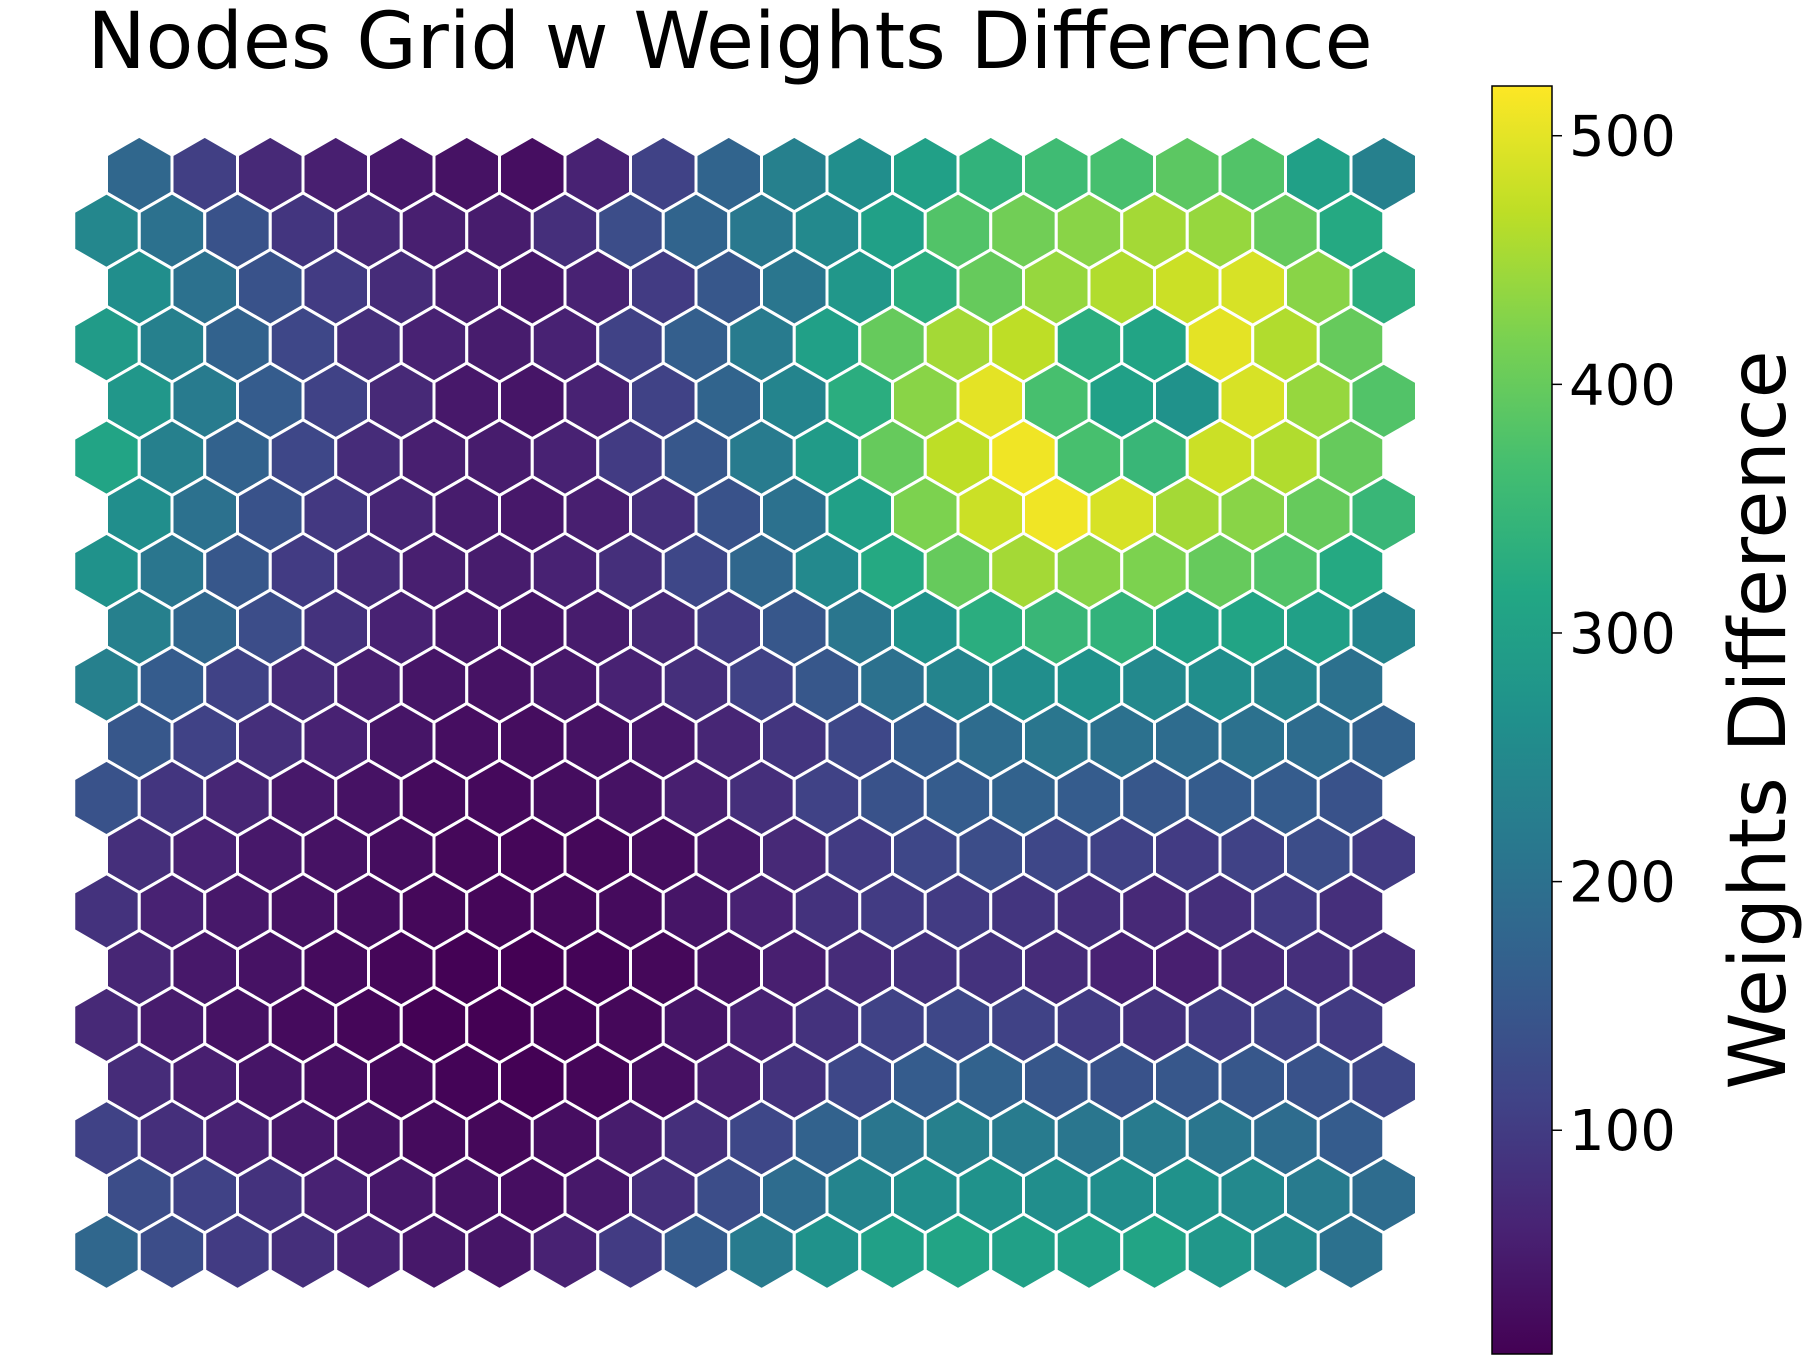 Image resolution: width=1814 pixels, height=1359 pixels. Describe the element at coordinates (1522, 720) in the screenshot. I see `colorbar-gradient` at that location.